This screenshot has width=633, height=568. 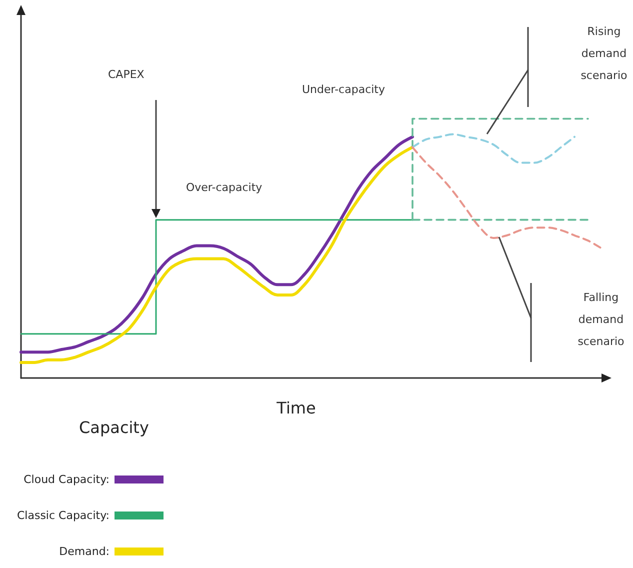 What do you see at coordinates (224, 188) in the screenshot?
I see `annotation: Over-capacity` at bounding box center [224, 188].